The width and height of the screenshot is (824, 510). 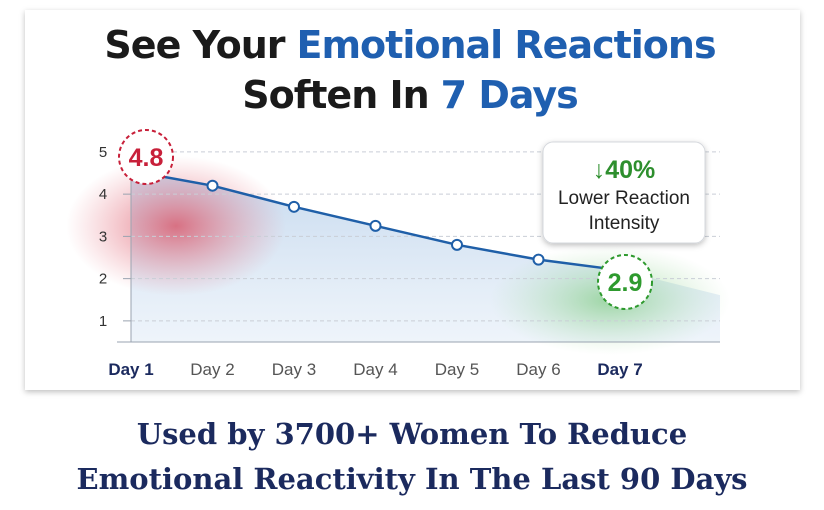 What do you see at coordinates (624, 223) in the screenshot?
I see `callout-text: Intensity` at bounding box center [624, 223].